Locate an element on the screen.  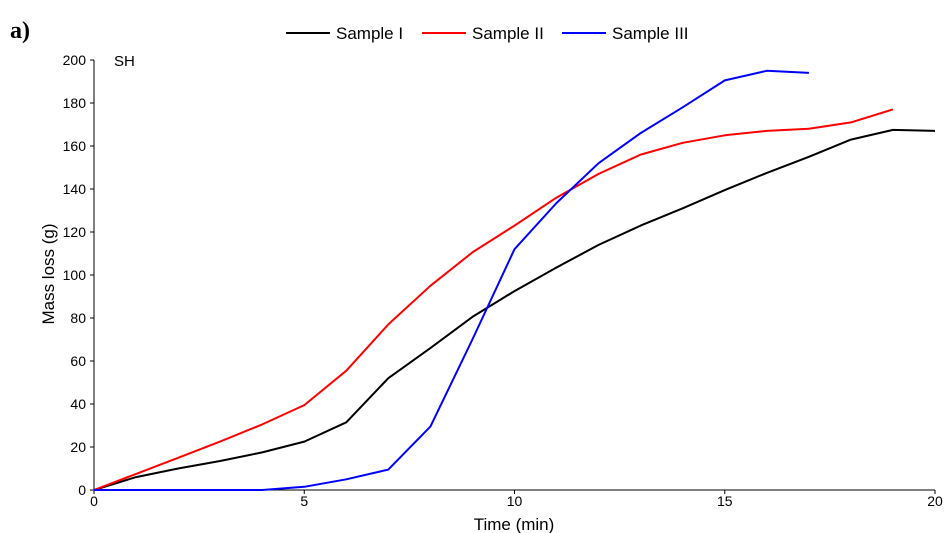
y-tick-label: 20 is located at coordinates (78, 447).